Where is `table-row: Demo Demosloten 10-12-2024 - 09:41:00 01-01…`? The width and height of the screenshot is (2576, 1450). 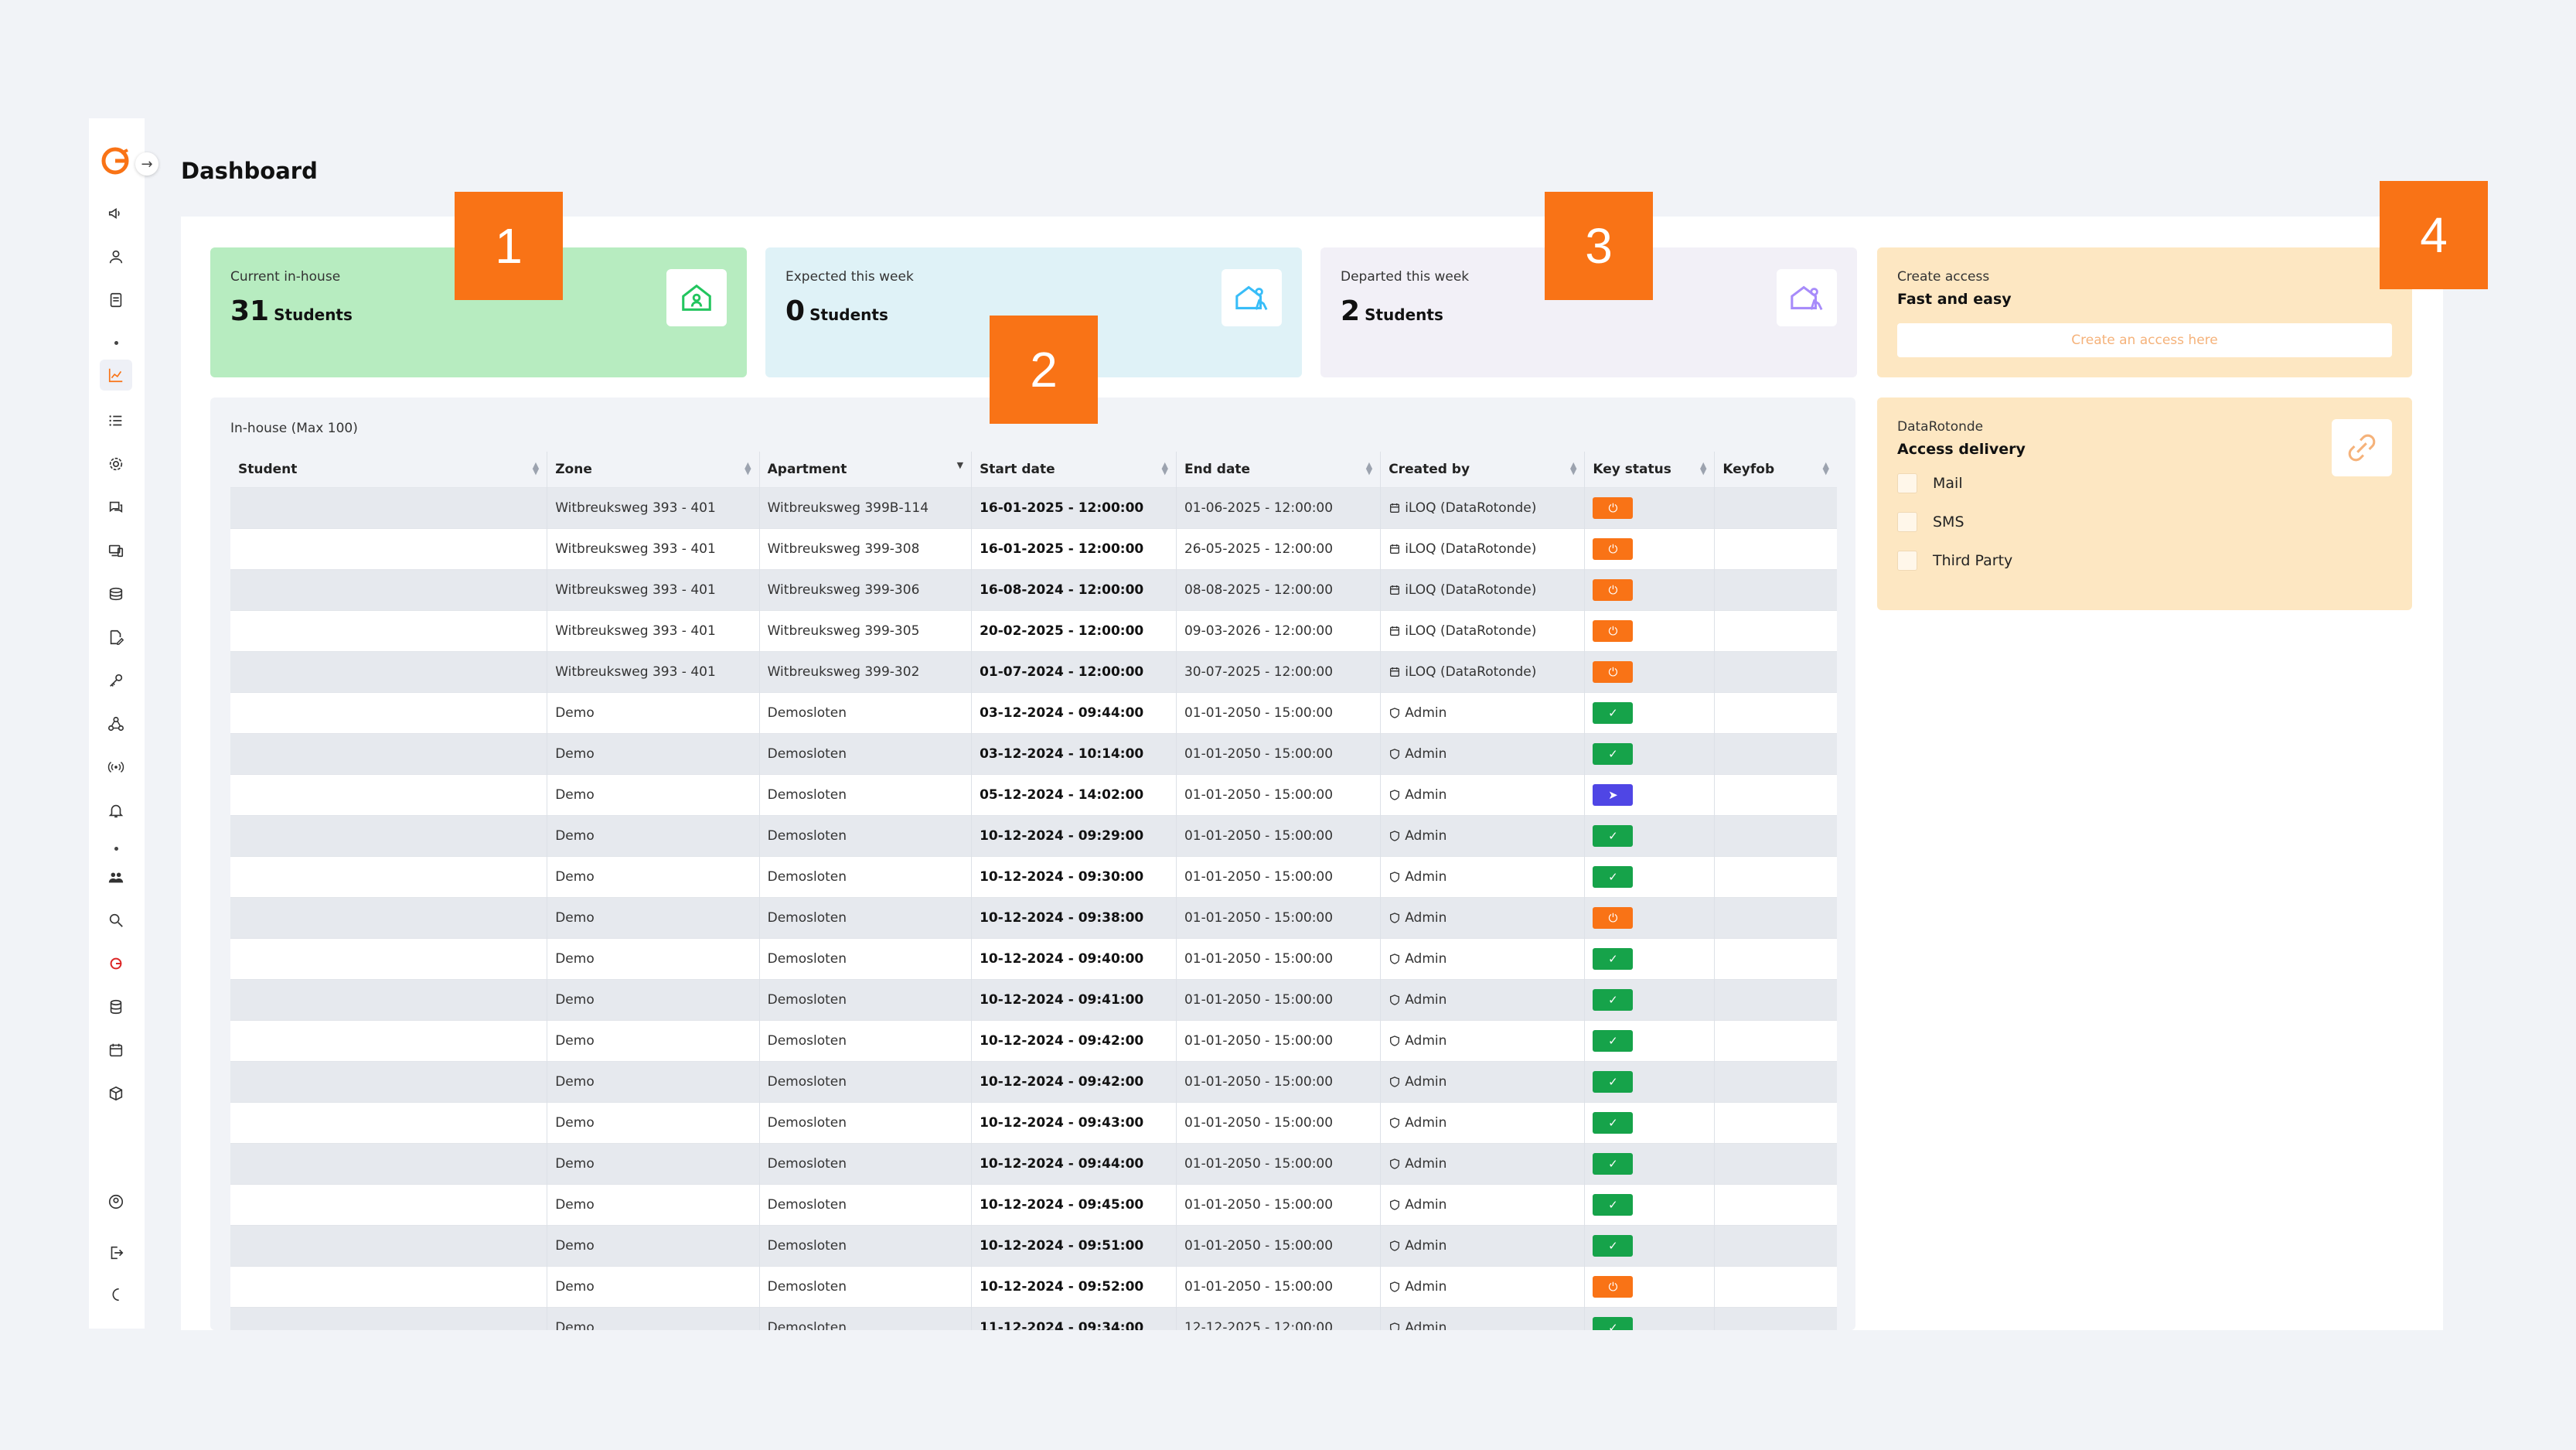
table-row: Demo Demosloten 10-12-2024 - 09:41:00 01-01… is located at coordinates (1033, 1000).